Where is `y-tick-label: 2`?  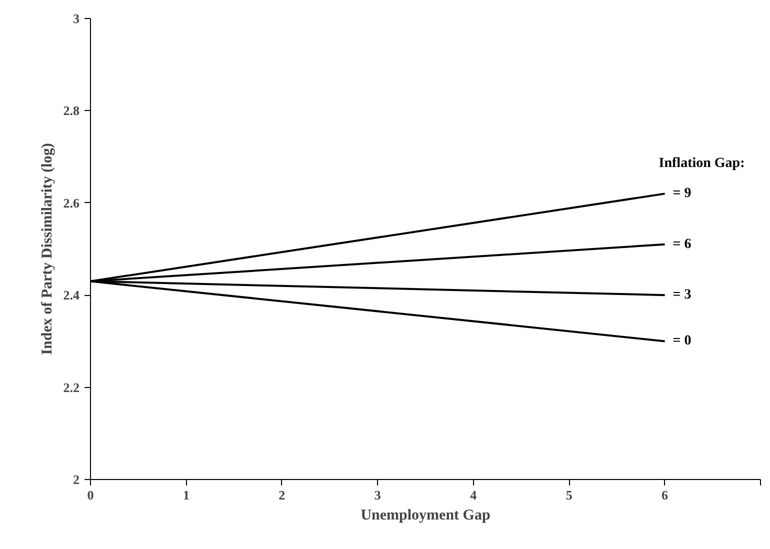
y-tick-label: 2 is located at coordinates (76, 479).